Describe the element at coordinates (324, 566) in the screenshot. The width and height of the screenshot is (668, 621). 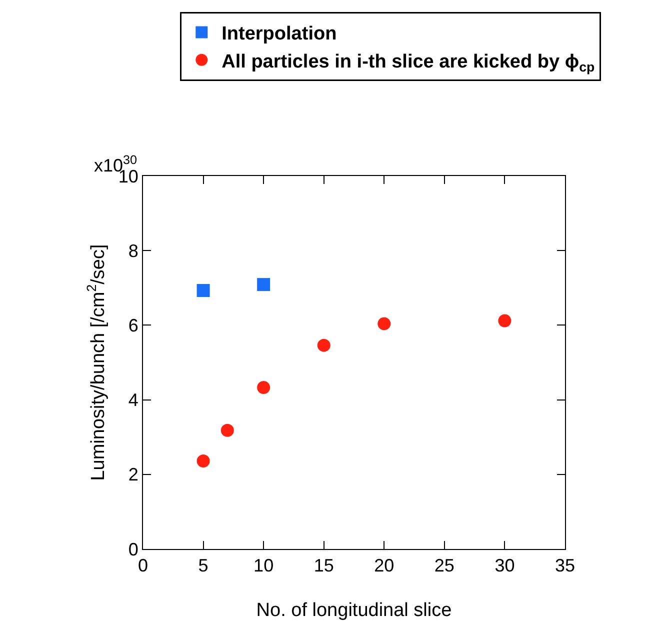
I see `x-tick-label: 15` at that location.